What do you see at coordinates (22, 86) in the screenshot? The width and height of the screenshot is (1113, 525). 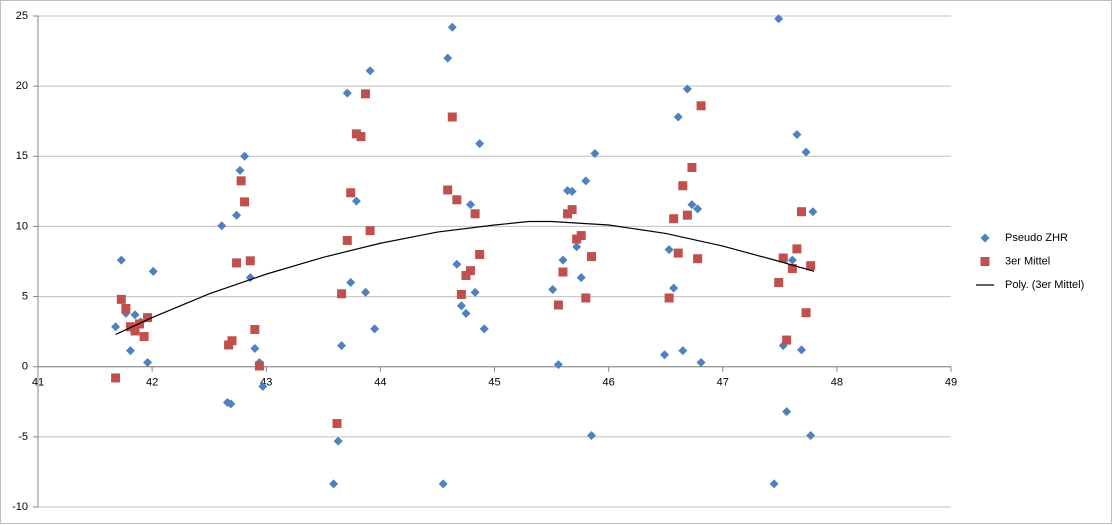 I see `y-tick-label: 20` at bounding box center [22, 86].